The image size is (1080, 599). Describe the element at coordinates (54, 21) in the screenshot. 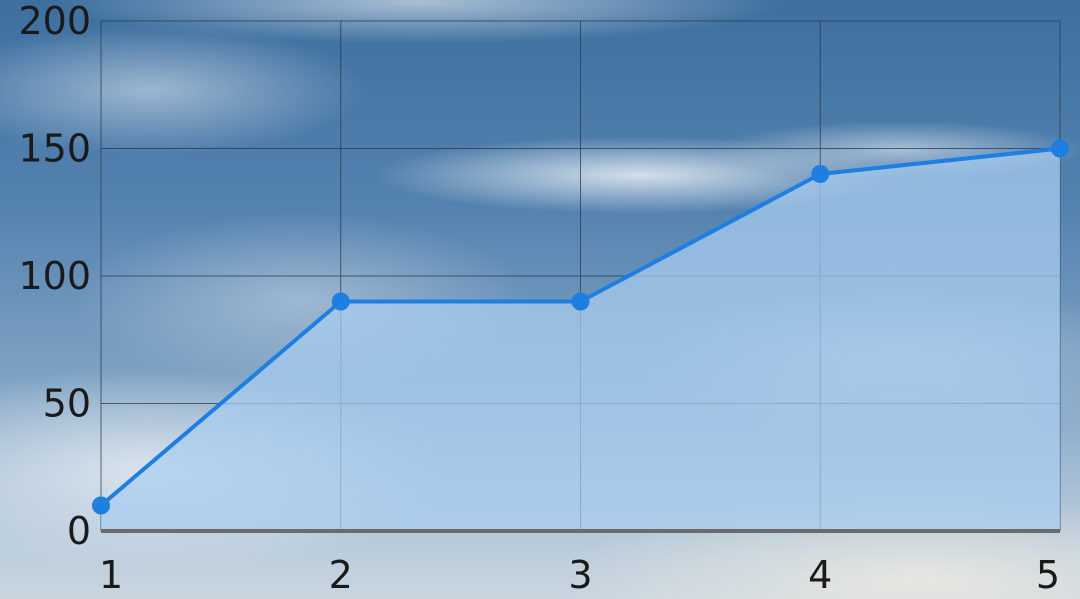

I see `y-tick-label: 200` at that location.